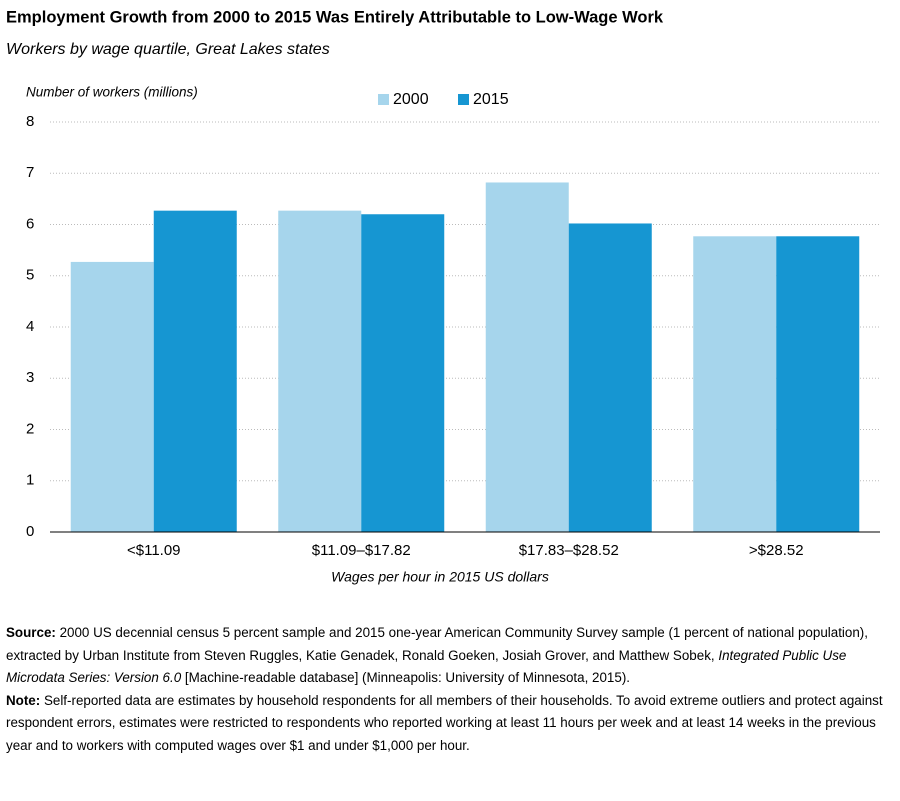  What do you see at coordinates (31, 632) in the screenshot?
I see `source-label: Source:` at bounding box center [31, 632].